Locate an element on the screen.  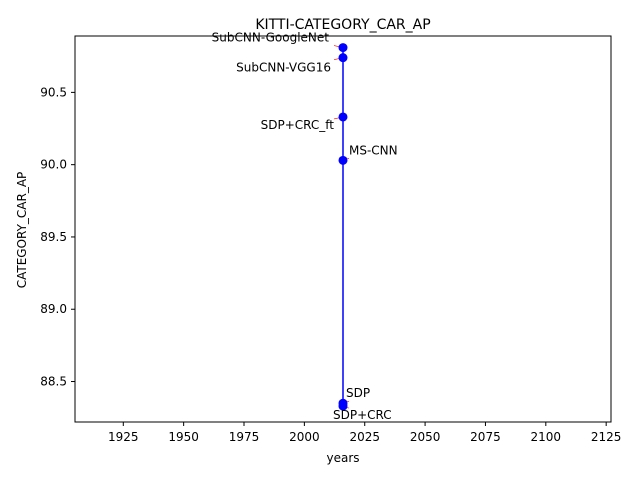
y-tick-label: 88.5 is located at coordinates (53, 382).